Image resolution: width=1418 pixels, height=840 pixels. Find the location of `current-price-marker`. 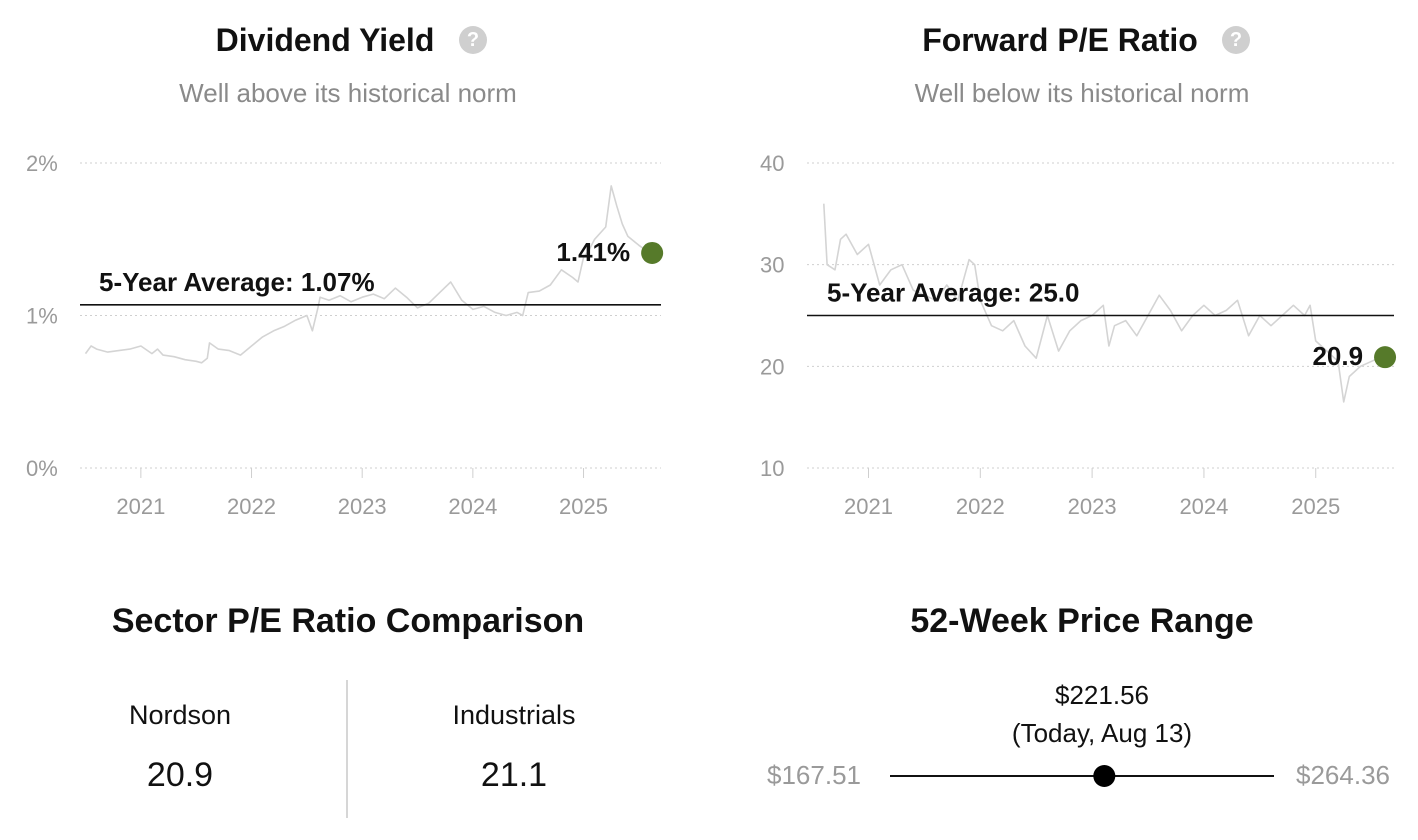

current-price-marker is located at coordinates (1104, 776).